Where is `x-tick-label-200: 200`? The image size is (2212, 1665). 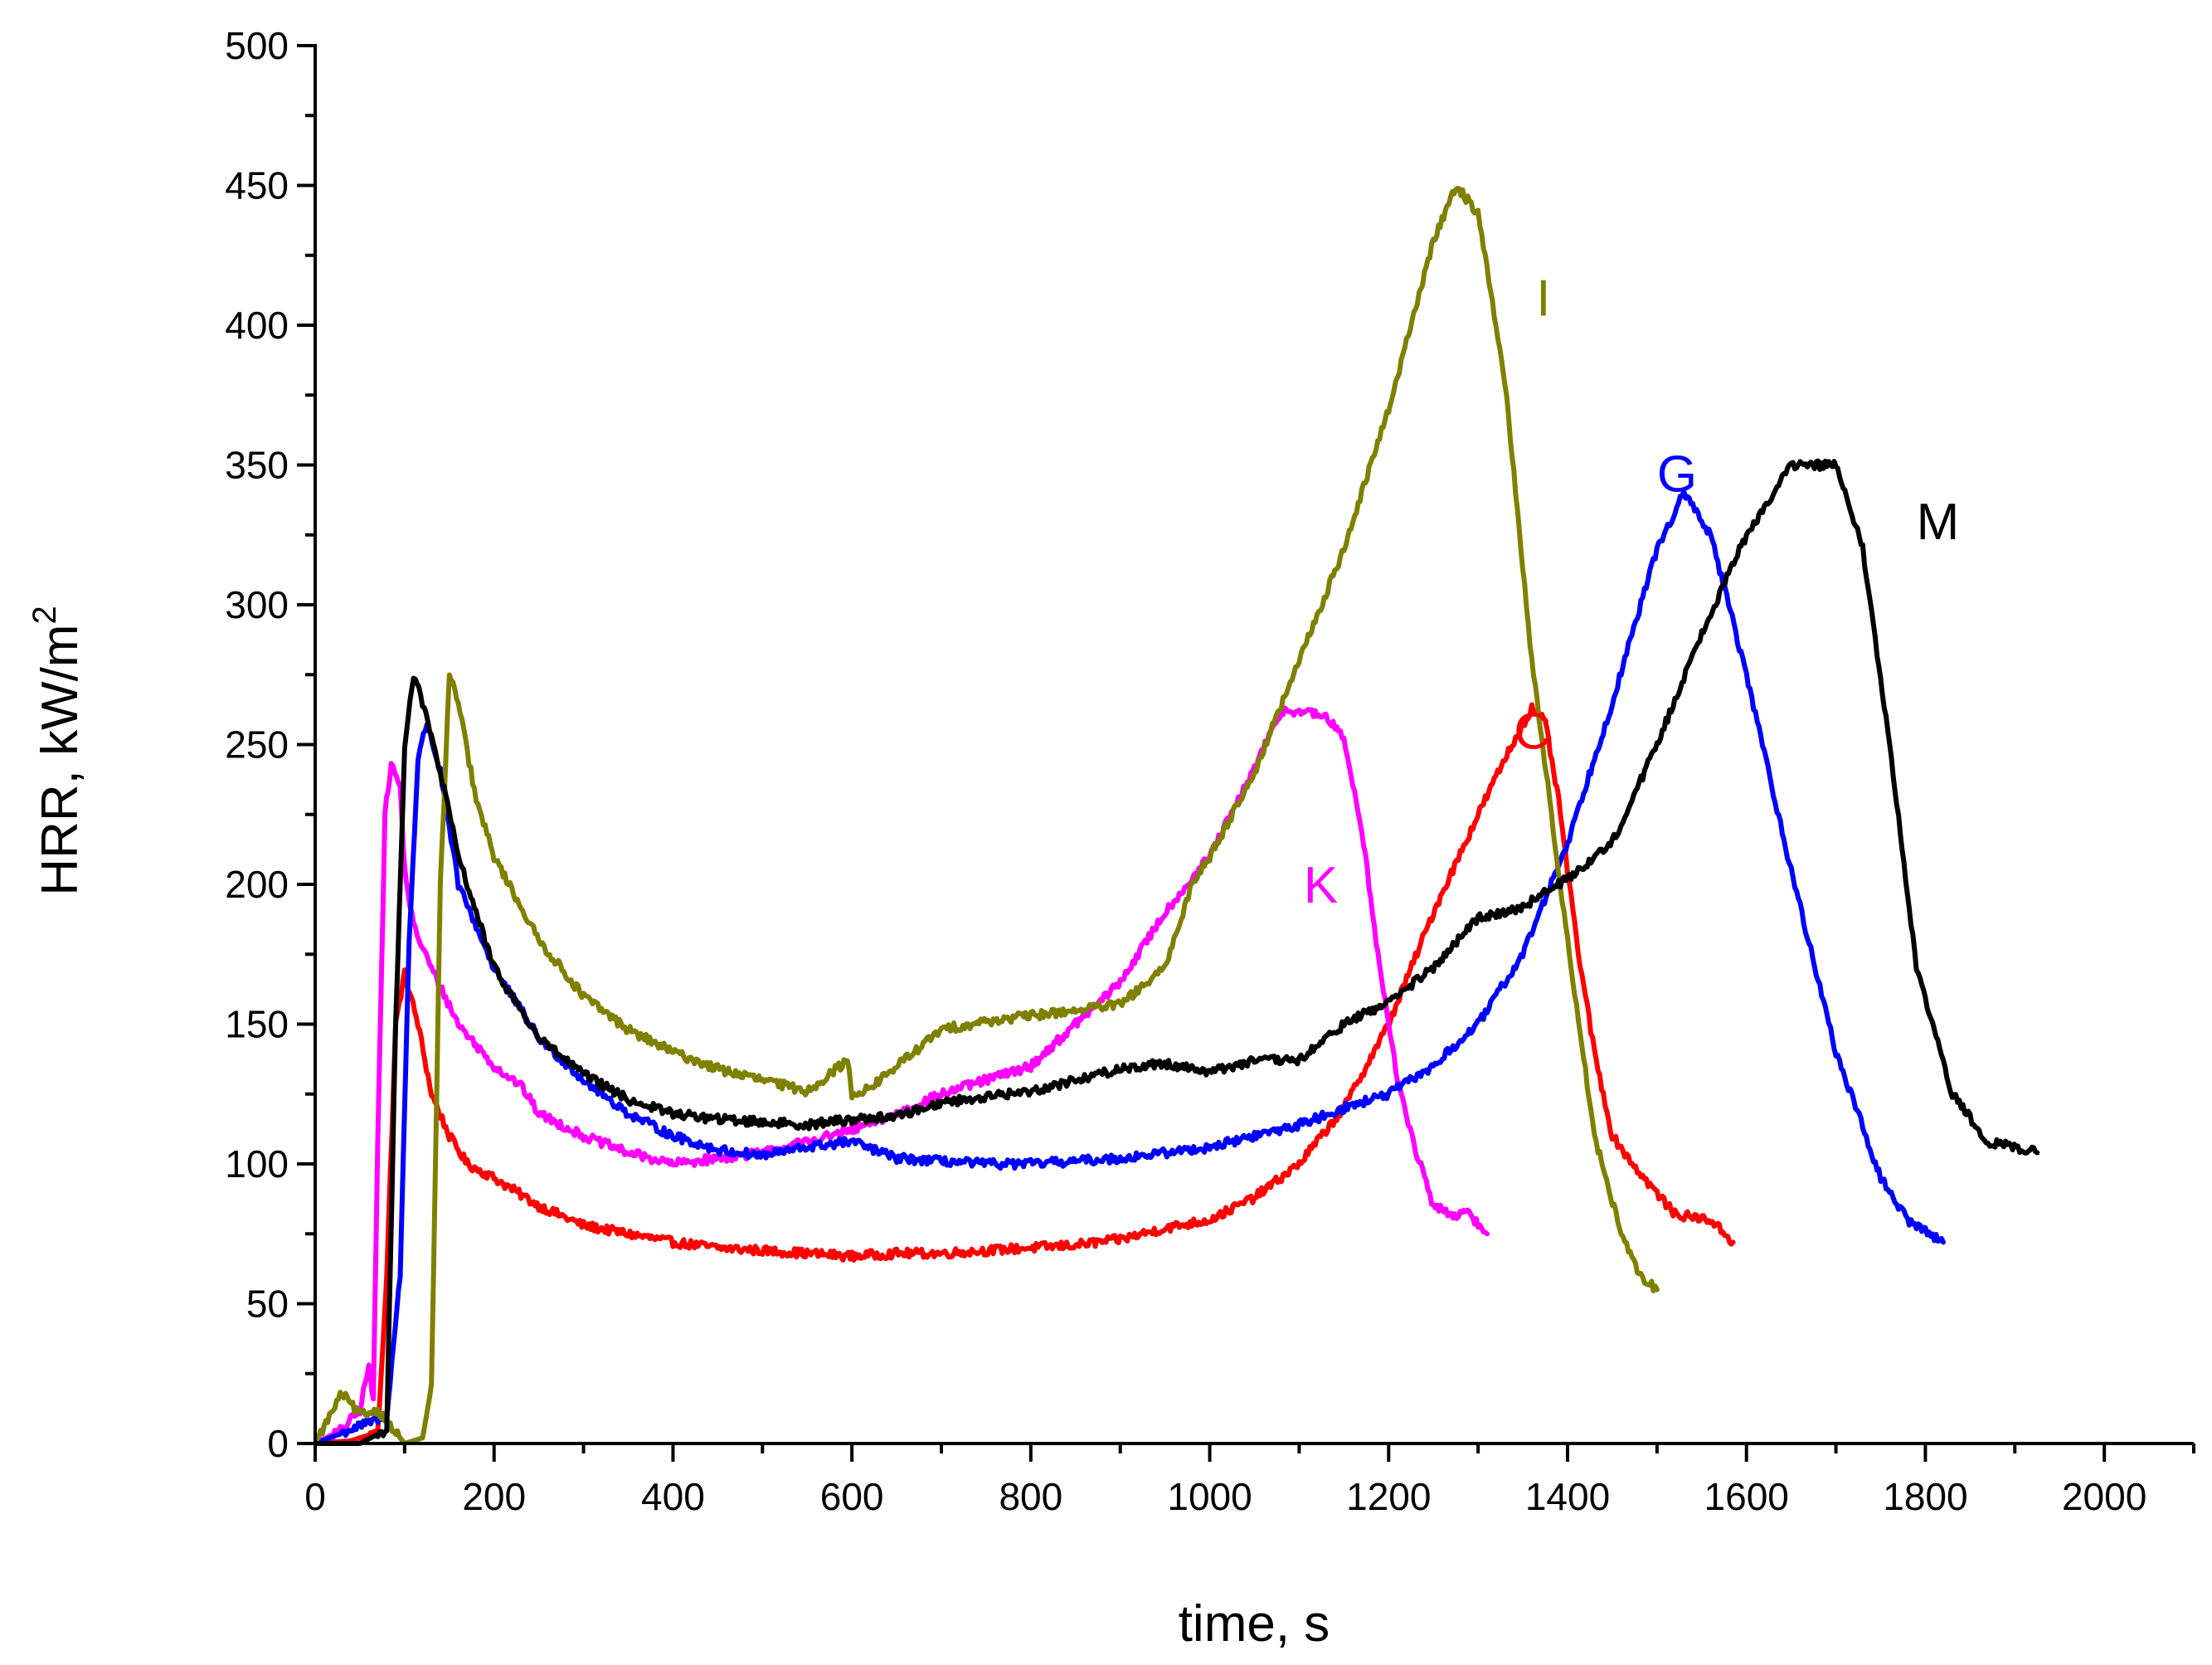 x-tick-label-200: 200 is located at coordinates (494, 1496).